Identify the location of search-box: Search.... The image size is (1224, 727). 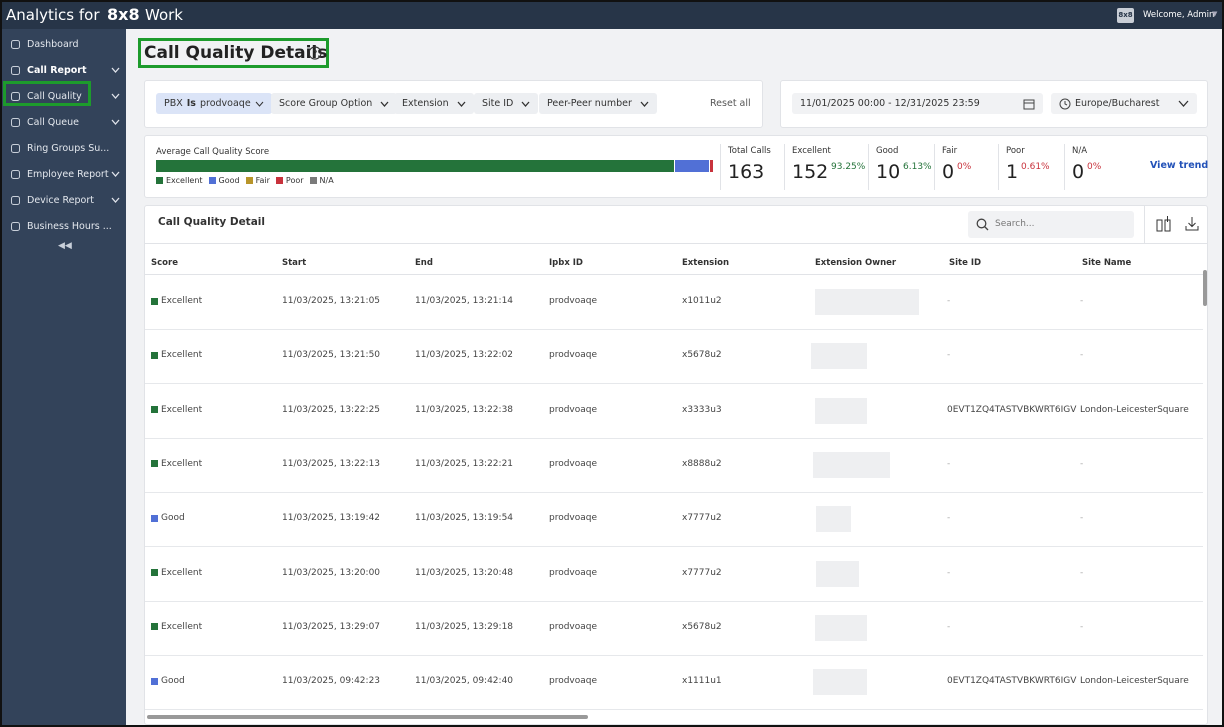
(1051, 224).